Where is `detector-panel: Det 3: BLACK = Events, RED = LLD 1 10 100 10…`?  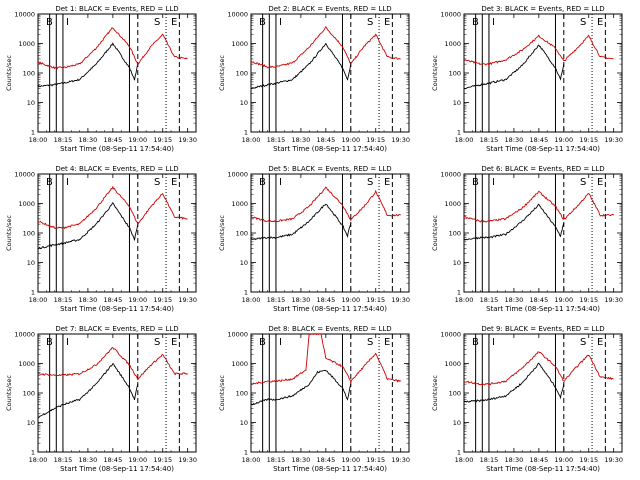
detector-panel: Det 3: BLACK = Events, RED = LLD 1 10 100 10… is located at coordinates (527, 79).